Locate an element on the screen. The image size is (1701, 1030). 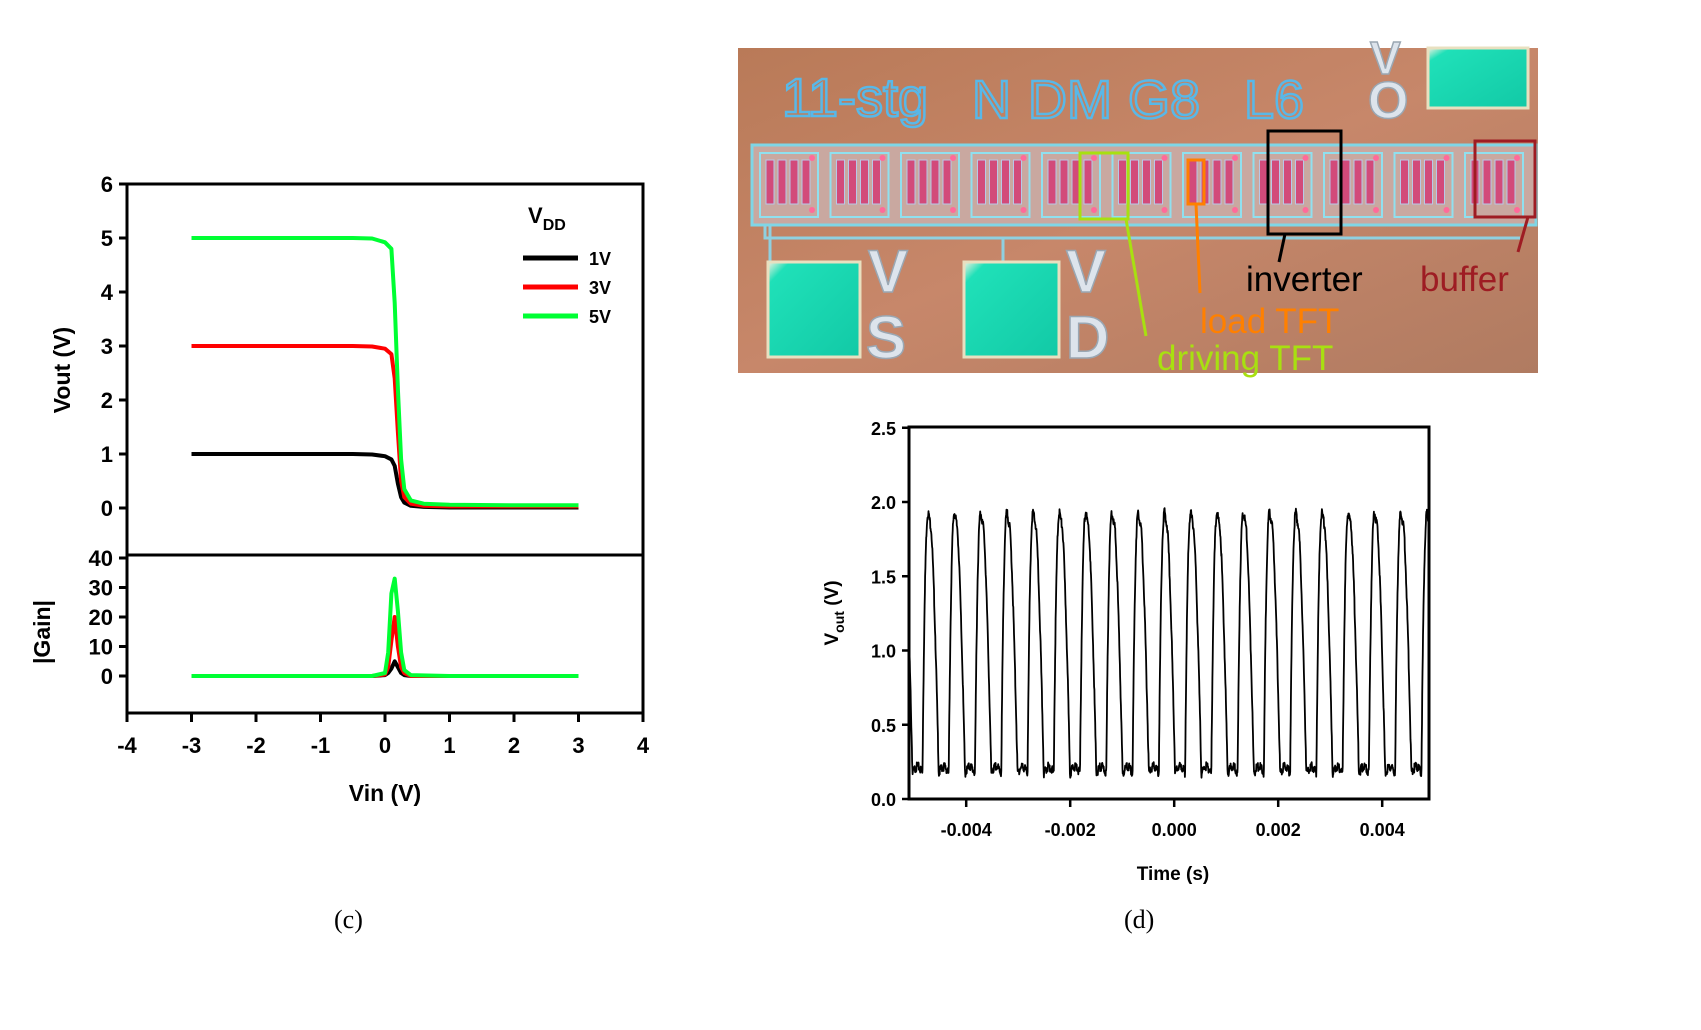
gain-axis-label: |Gain| is located at coordinates (42, 632).